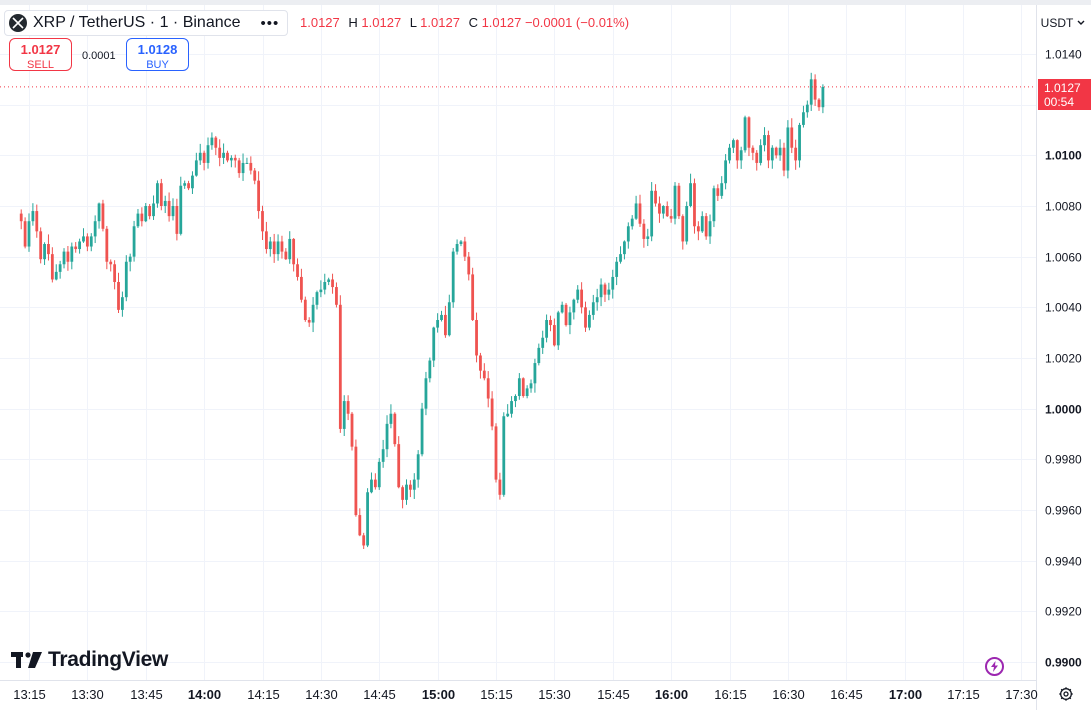 This screenshot has width=1091, height=710. Describe the element at coordinates (89, 660) in the screenshot. I see `tradingview-logo: TradingView` at that location.